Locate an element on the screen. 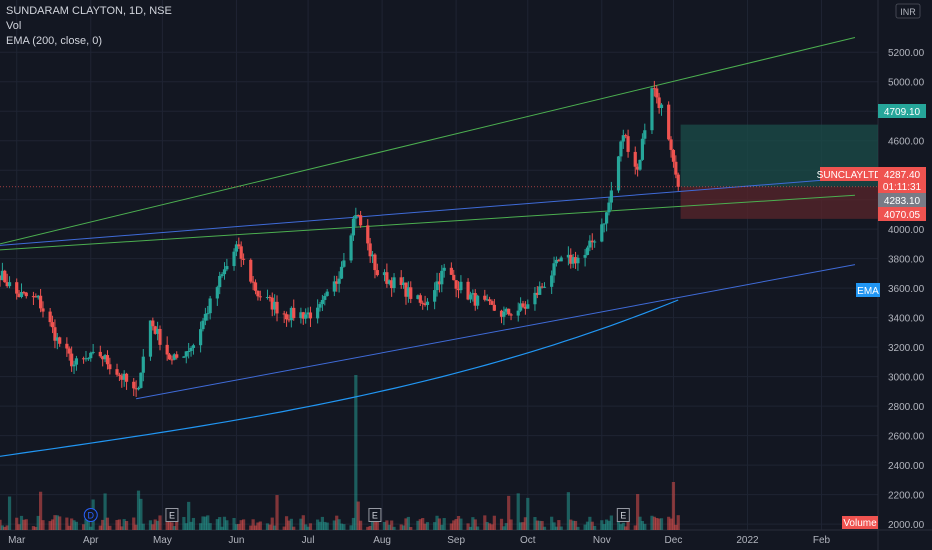 This screenshot has width=932, height=550. event-marker-label: E is located at coordinates (172, 516).